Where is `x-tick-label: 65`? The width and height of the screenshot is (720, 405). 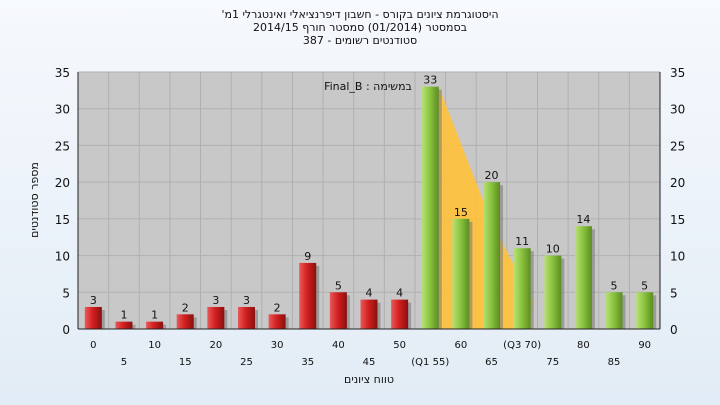
x-tick-label: 65 is located at coordinates (491, 362).